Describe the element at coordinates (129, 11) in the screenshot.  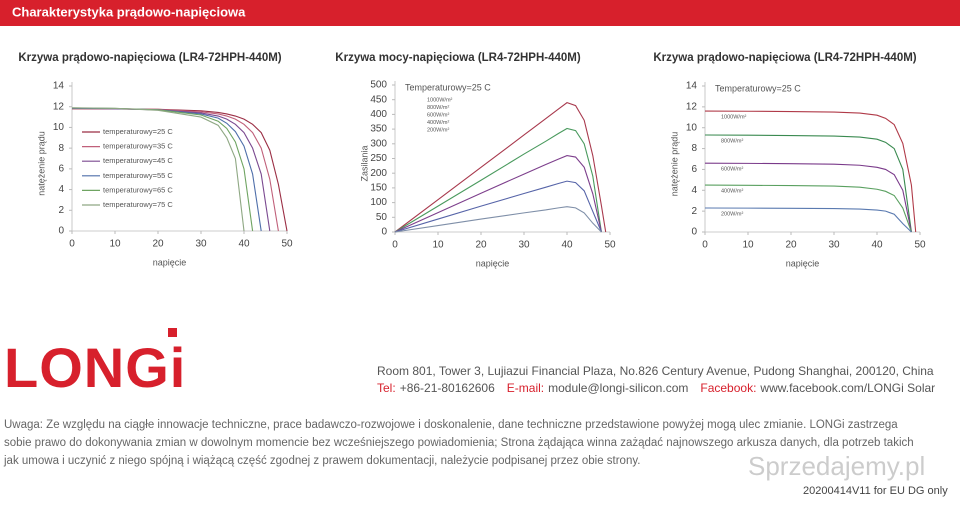
I see `header-title: Charakterystyka prądowo-napięciowa` at that location.